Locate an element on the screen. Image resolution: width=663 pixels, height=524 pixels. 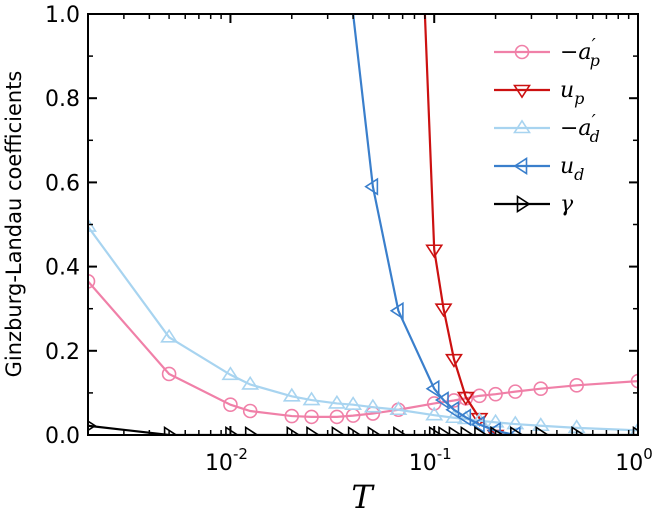
x-tick-exponent: 0 is located at coordinates (648, 454).